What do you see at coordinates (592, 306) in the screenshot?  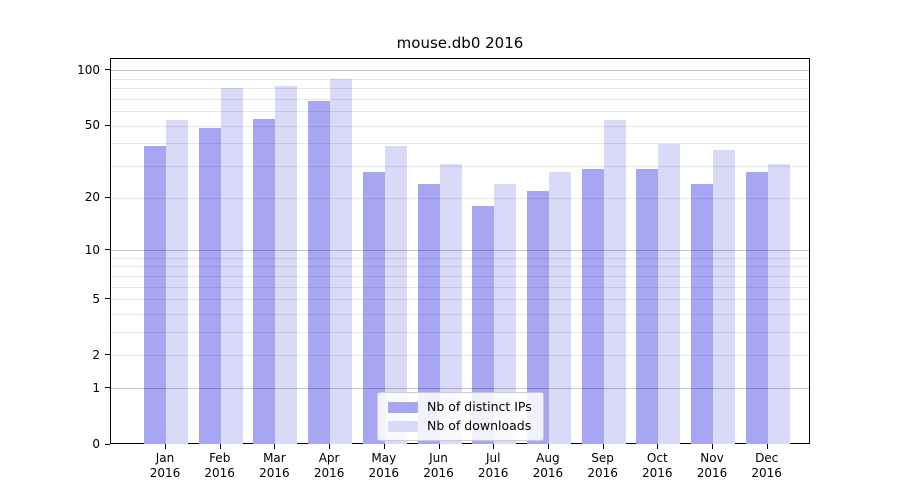 I see `bar-distinct-ips-sep` at bounding box center [592, 306].